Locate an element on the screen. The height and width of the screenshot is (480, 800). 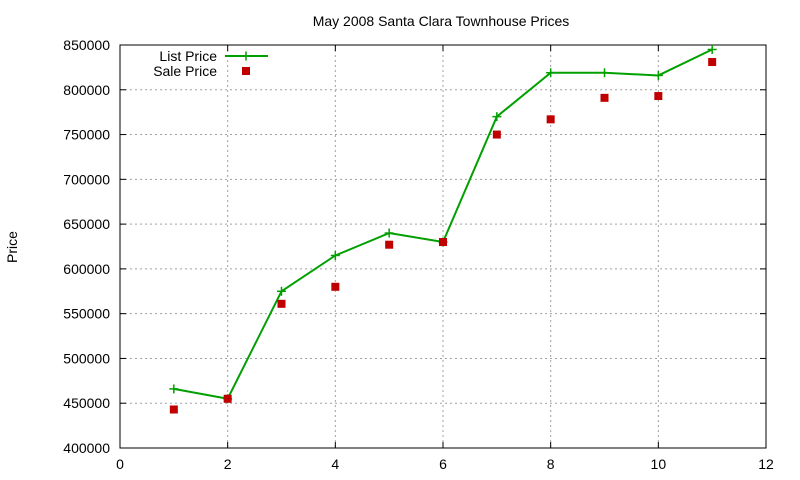
y-tick-label: 850000 is located at coordinates (86, 45).